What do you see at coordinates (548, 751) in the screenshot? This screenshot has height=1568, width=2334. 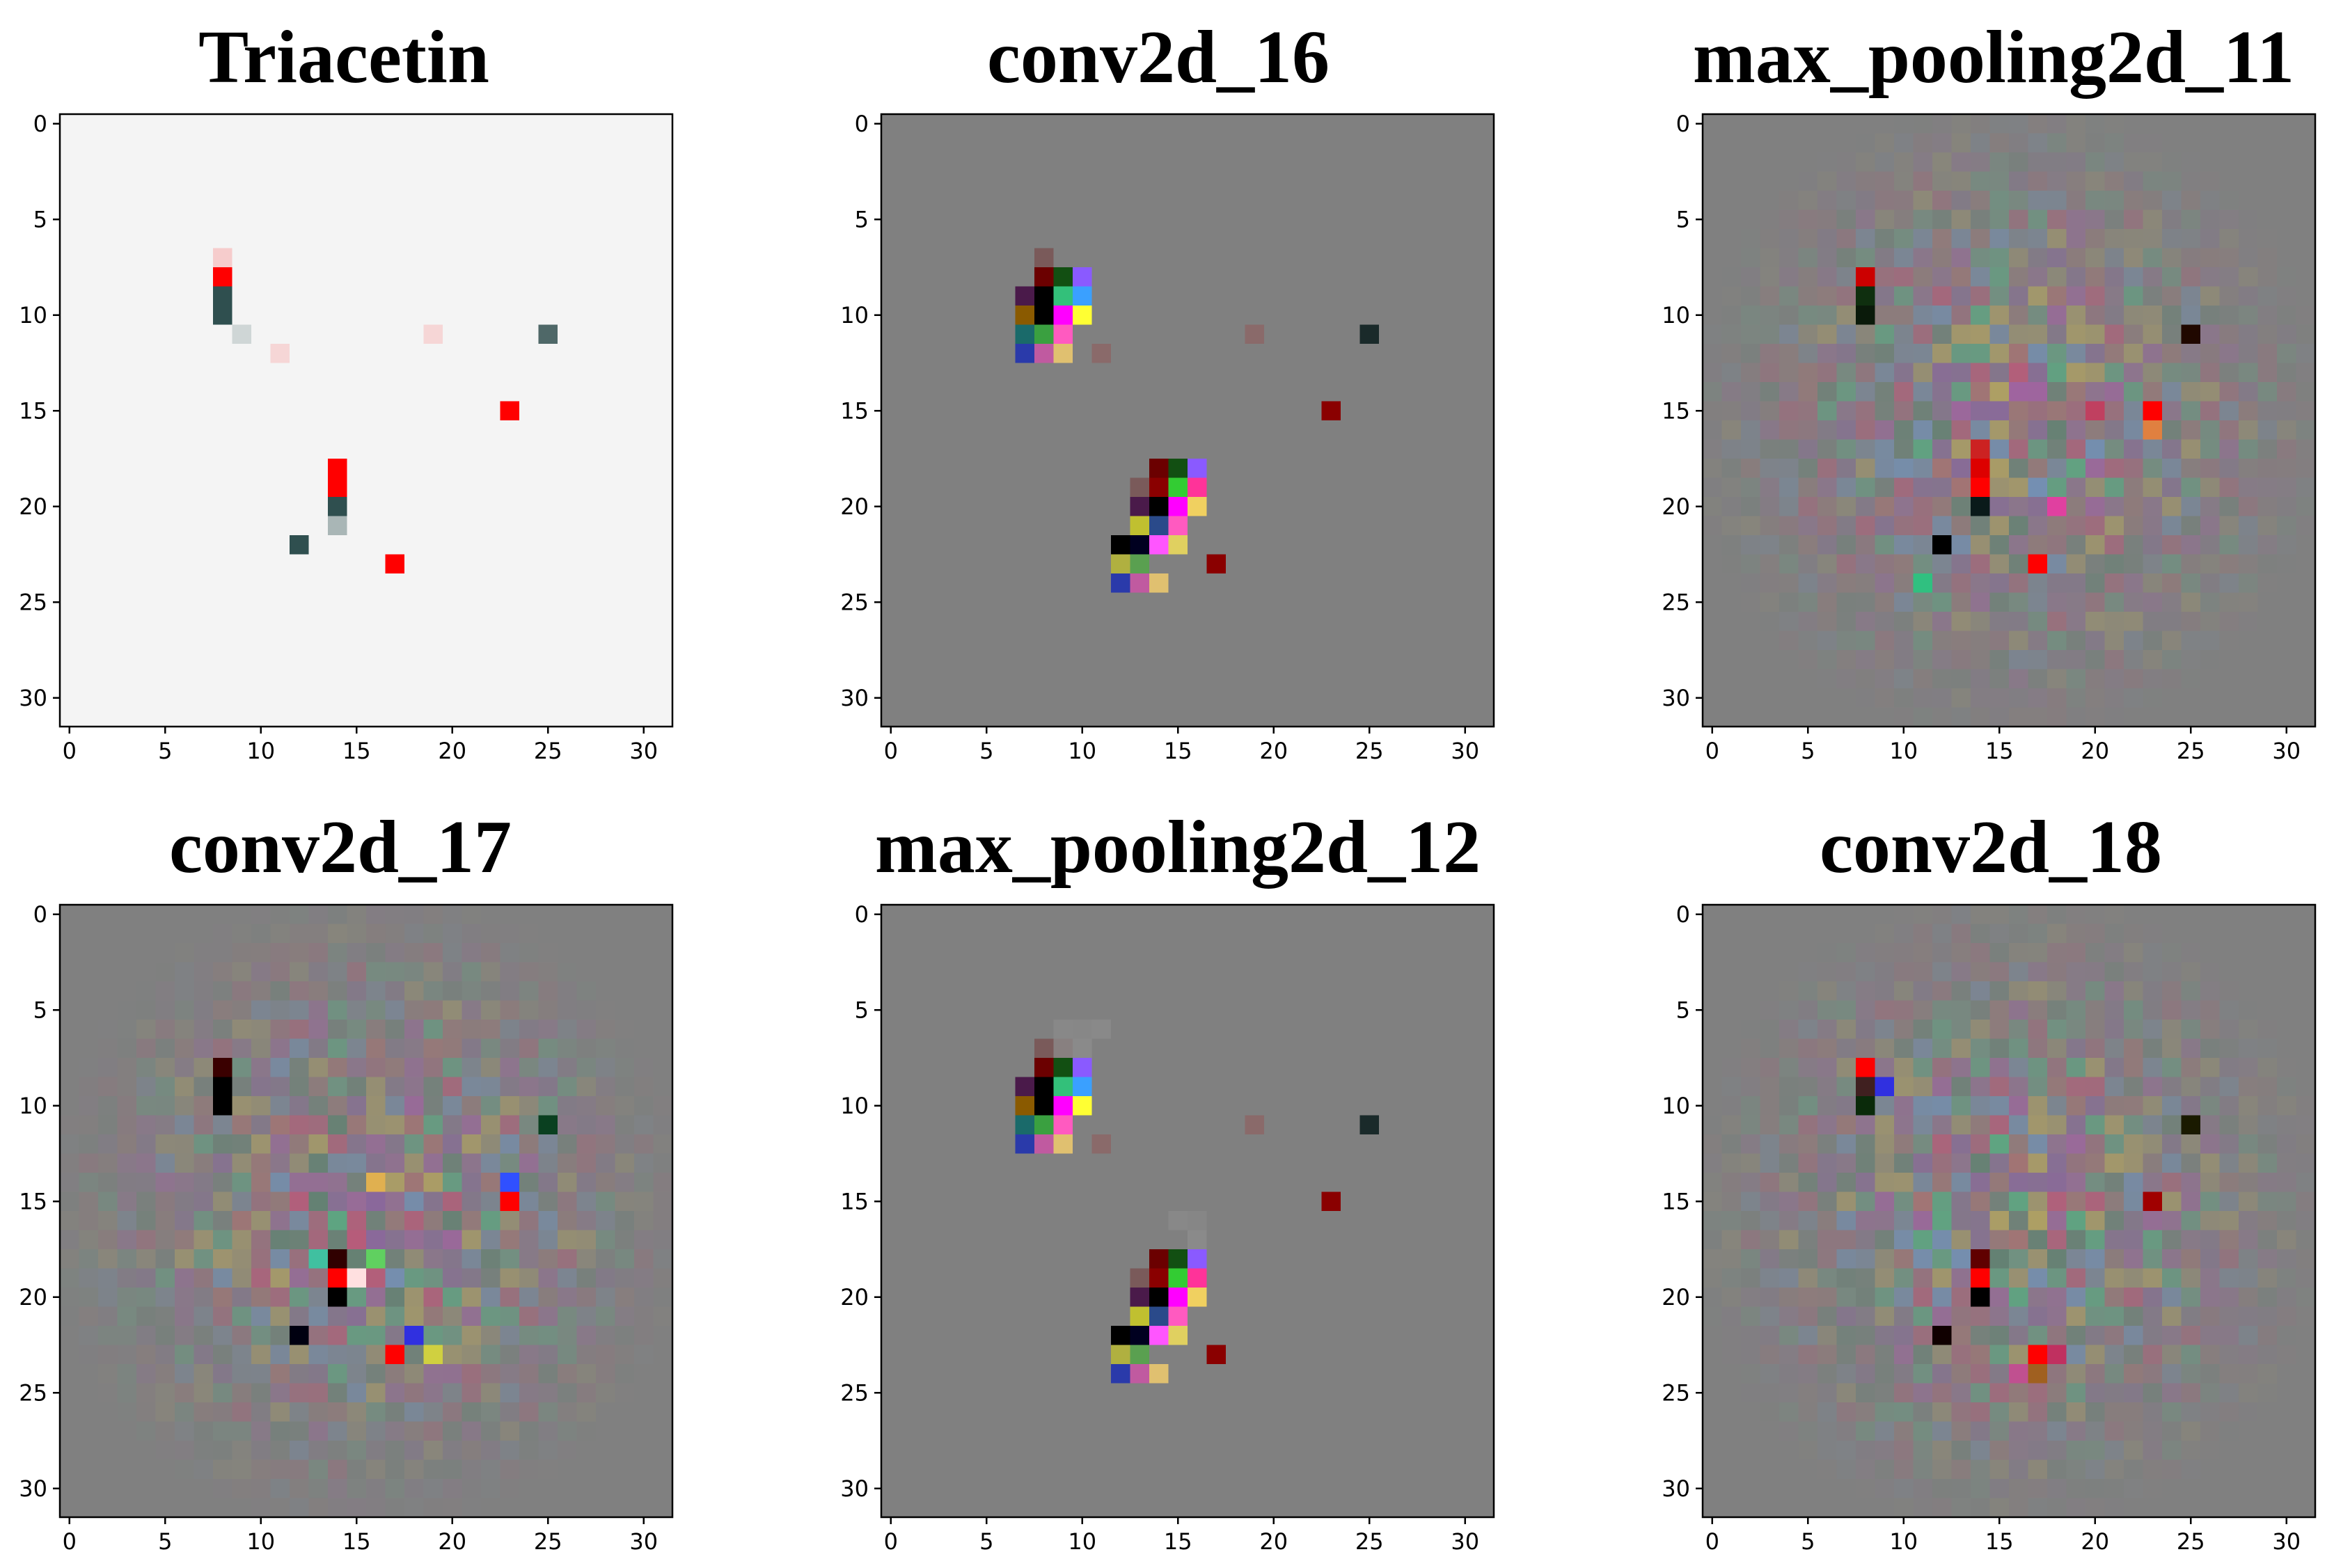 I see `x-tick-label: 25` at bounding box center [548, 751].